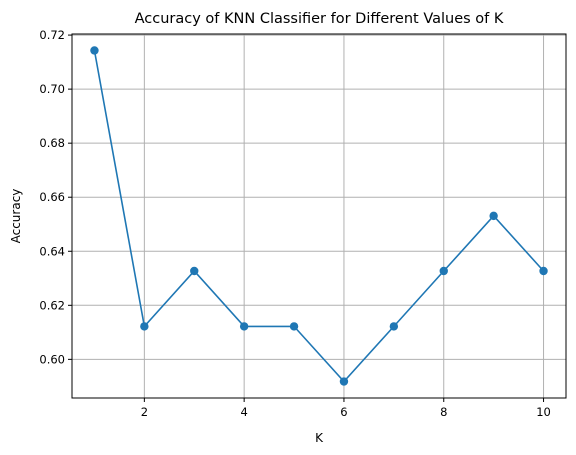  Describe the element at coordinates (443, 412) in the screenshot. I see `x-tick-label: 8` at that location.